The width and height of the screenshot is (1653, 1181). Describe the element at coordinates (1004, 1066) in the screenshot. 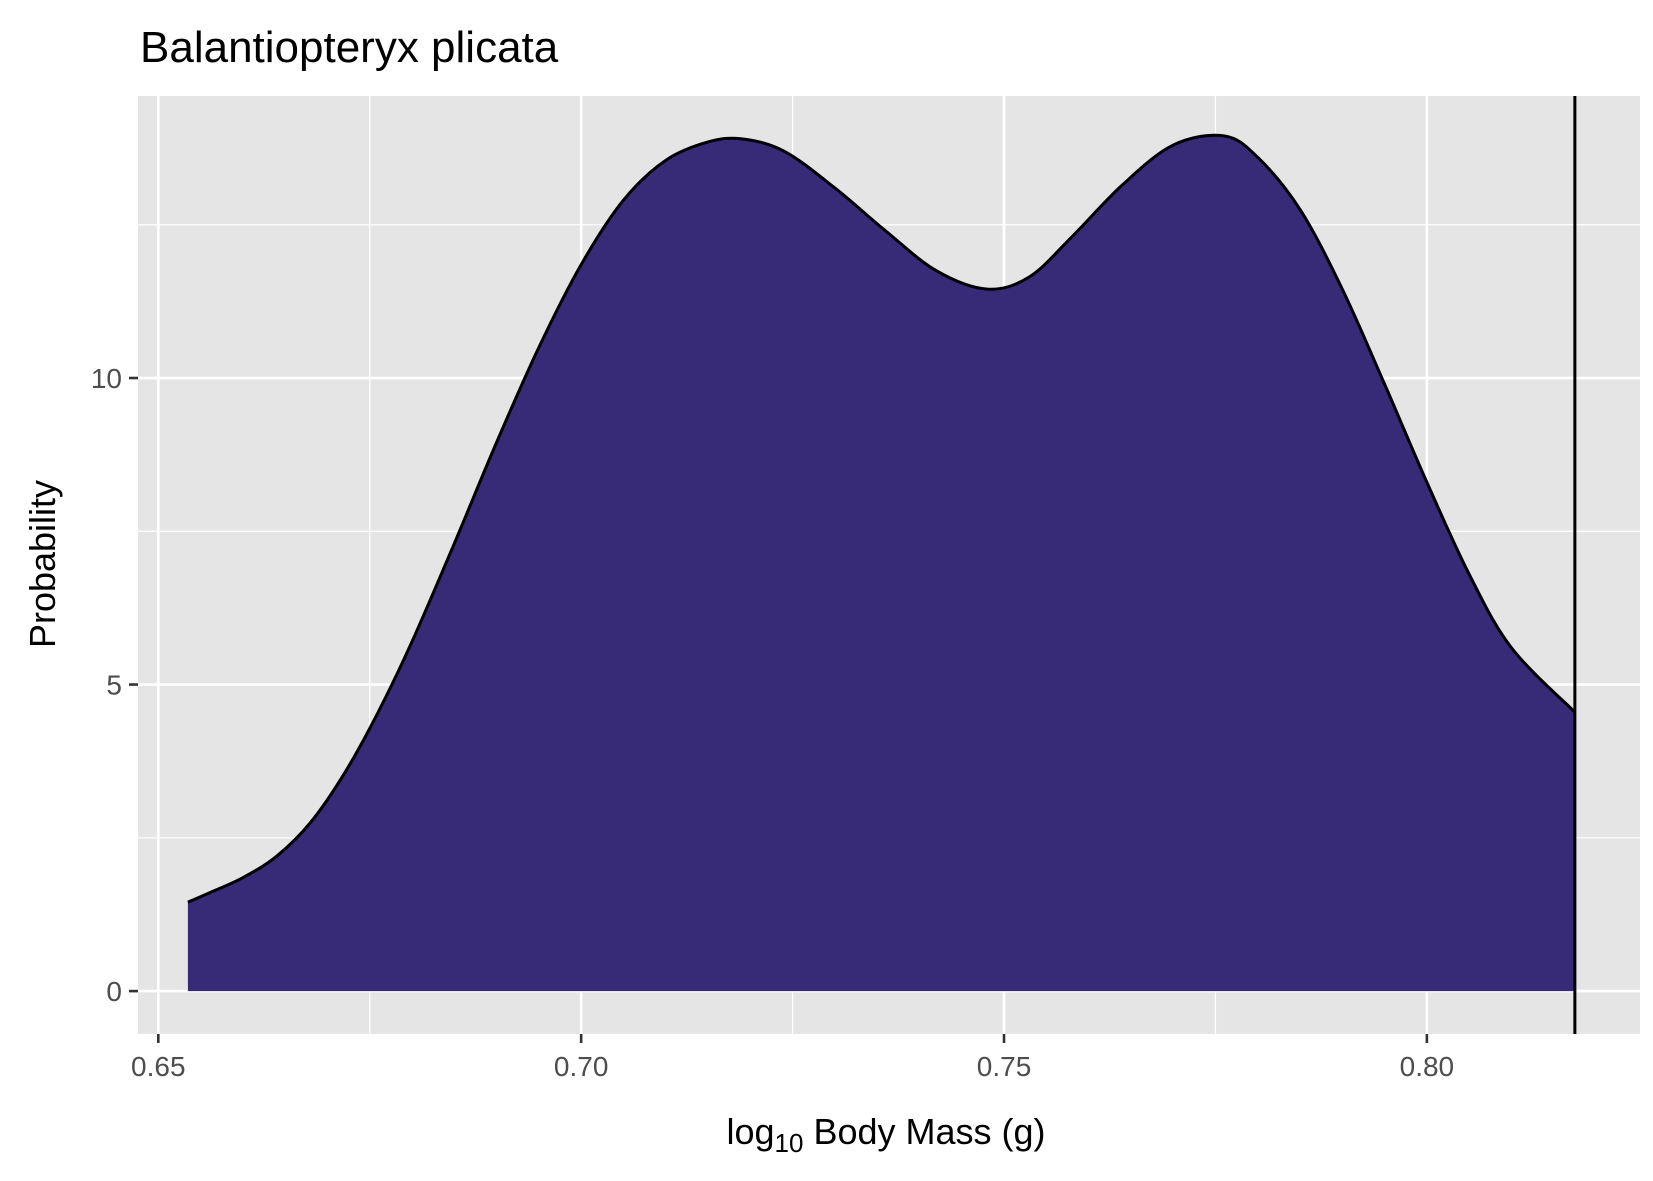

I see `x-tick-label: 0.75` at that location.